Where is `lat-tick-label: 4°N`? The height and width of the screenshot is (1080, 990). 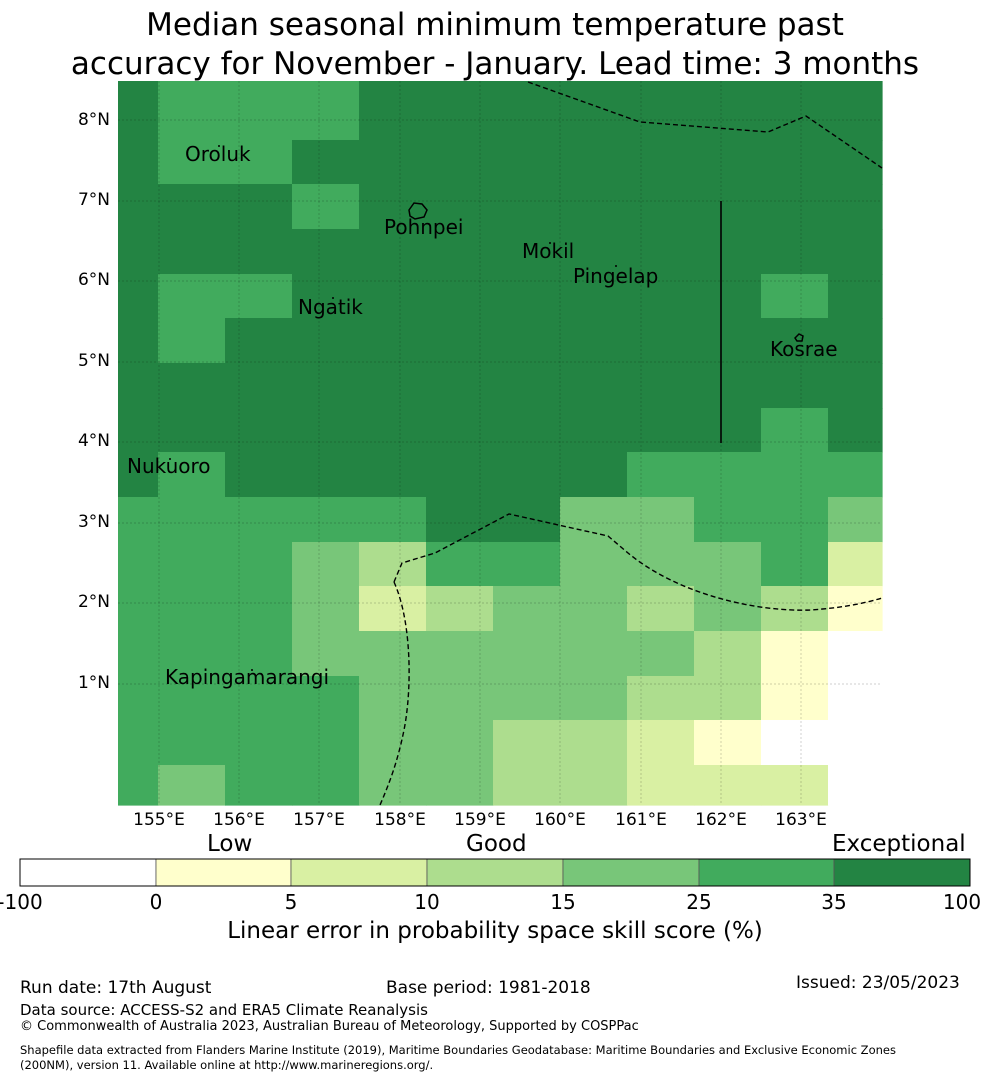 lat-tick-label: 4°N is located at coordinates (93, 441).